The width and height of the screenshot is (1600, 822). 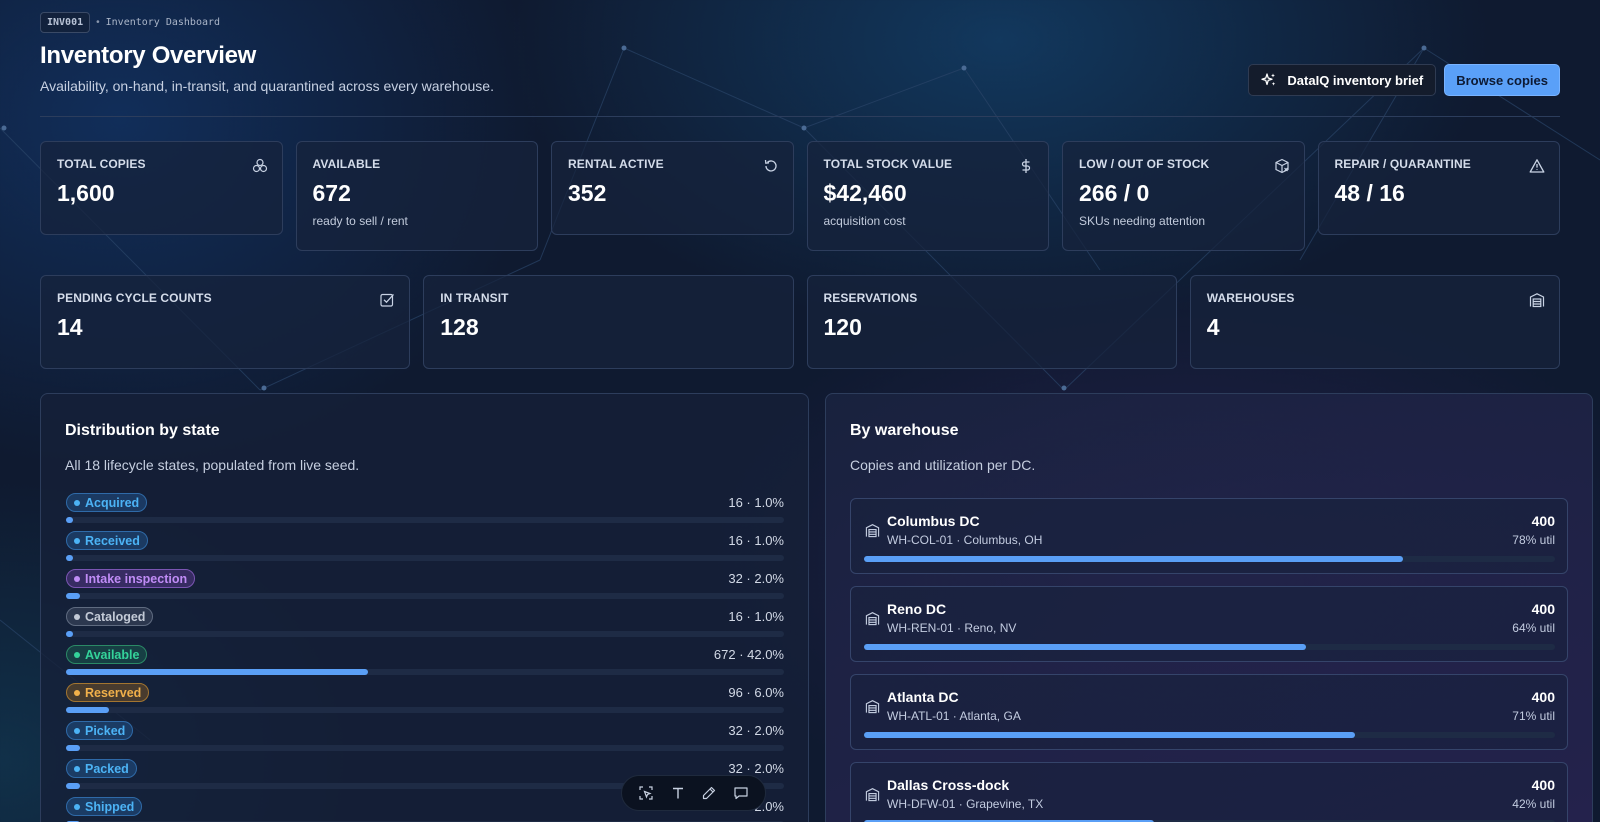 What do you see at coordinates (709, 793) in the screenshot?
I see `pen-tool-button` at bounding box center [709, 793].